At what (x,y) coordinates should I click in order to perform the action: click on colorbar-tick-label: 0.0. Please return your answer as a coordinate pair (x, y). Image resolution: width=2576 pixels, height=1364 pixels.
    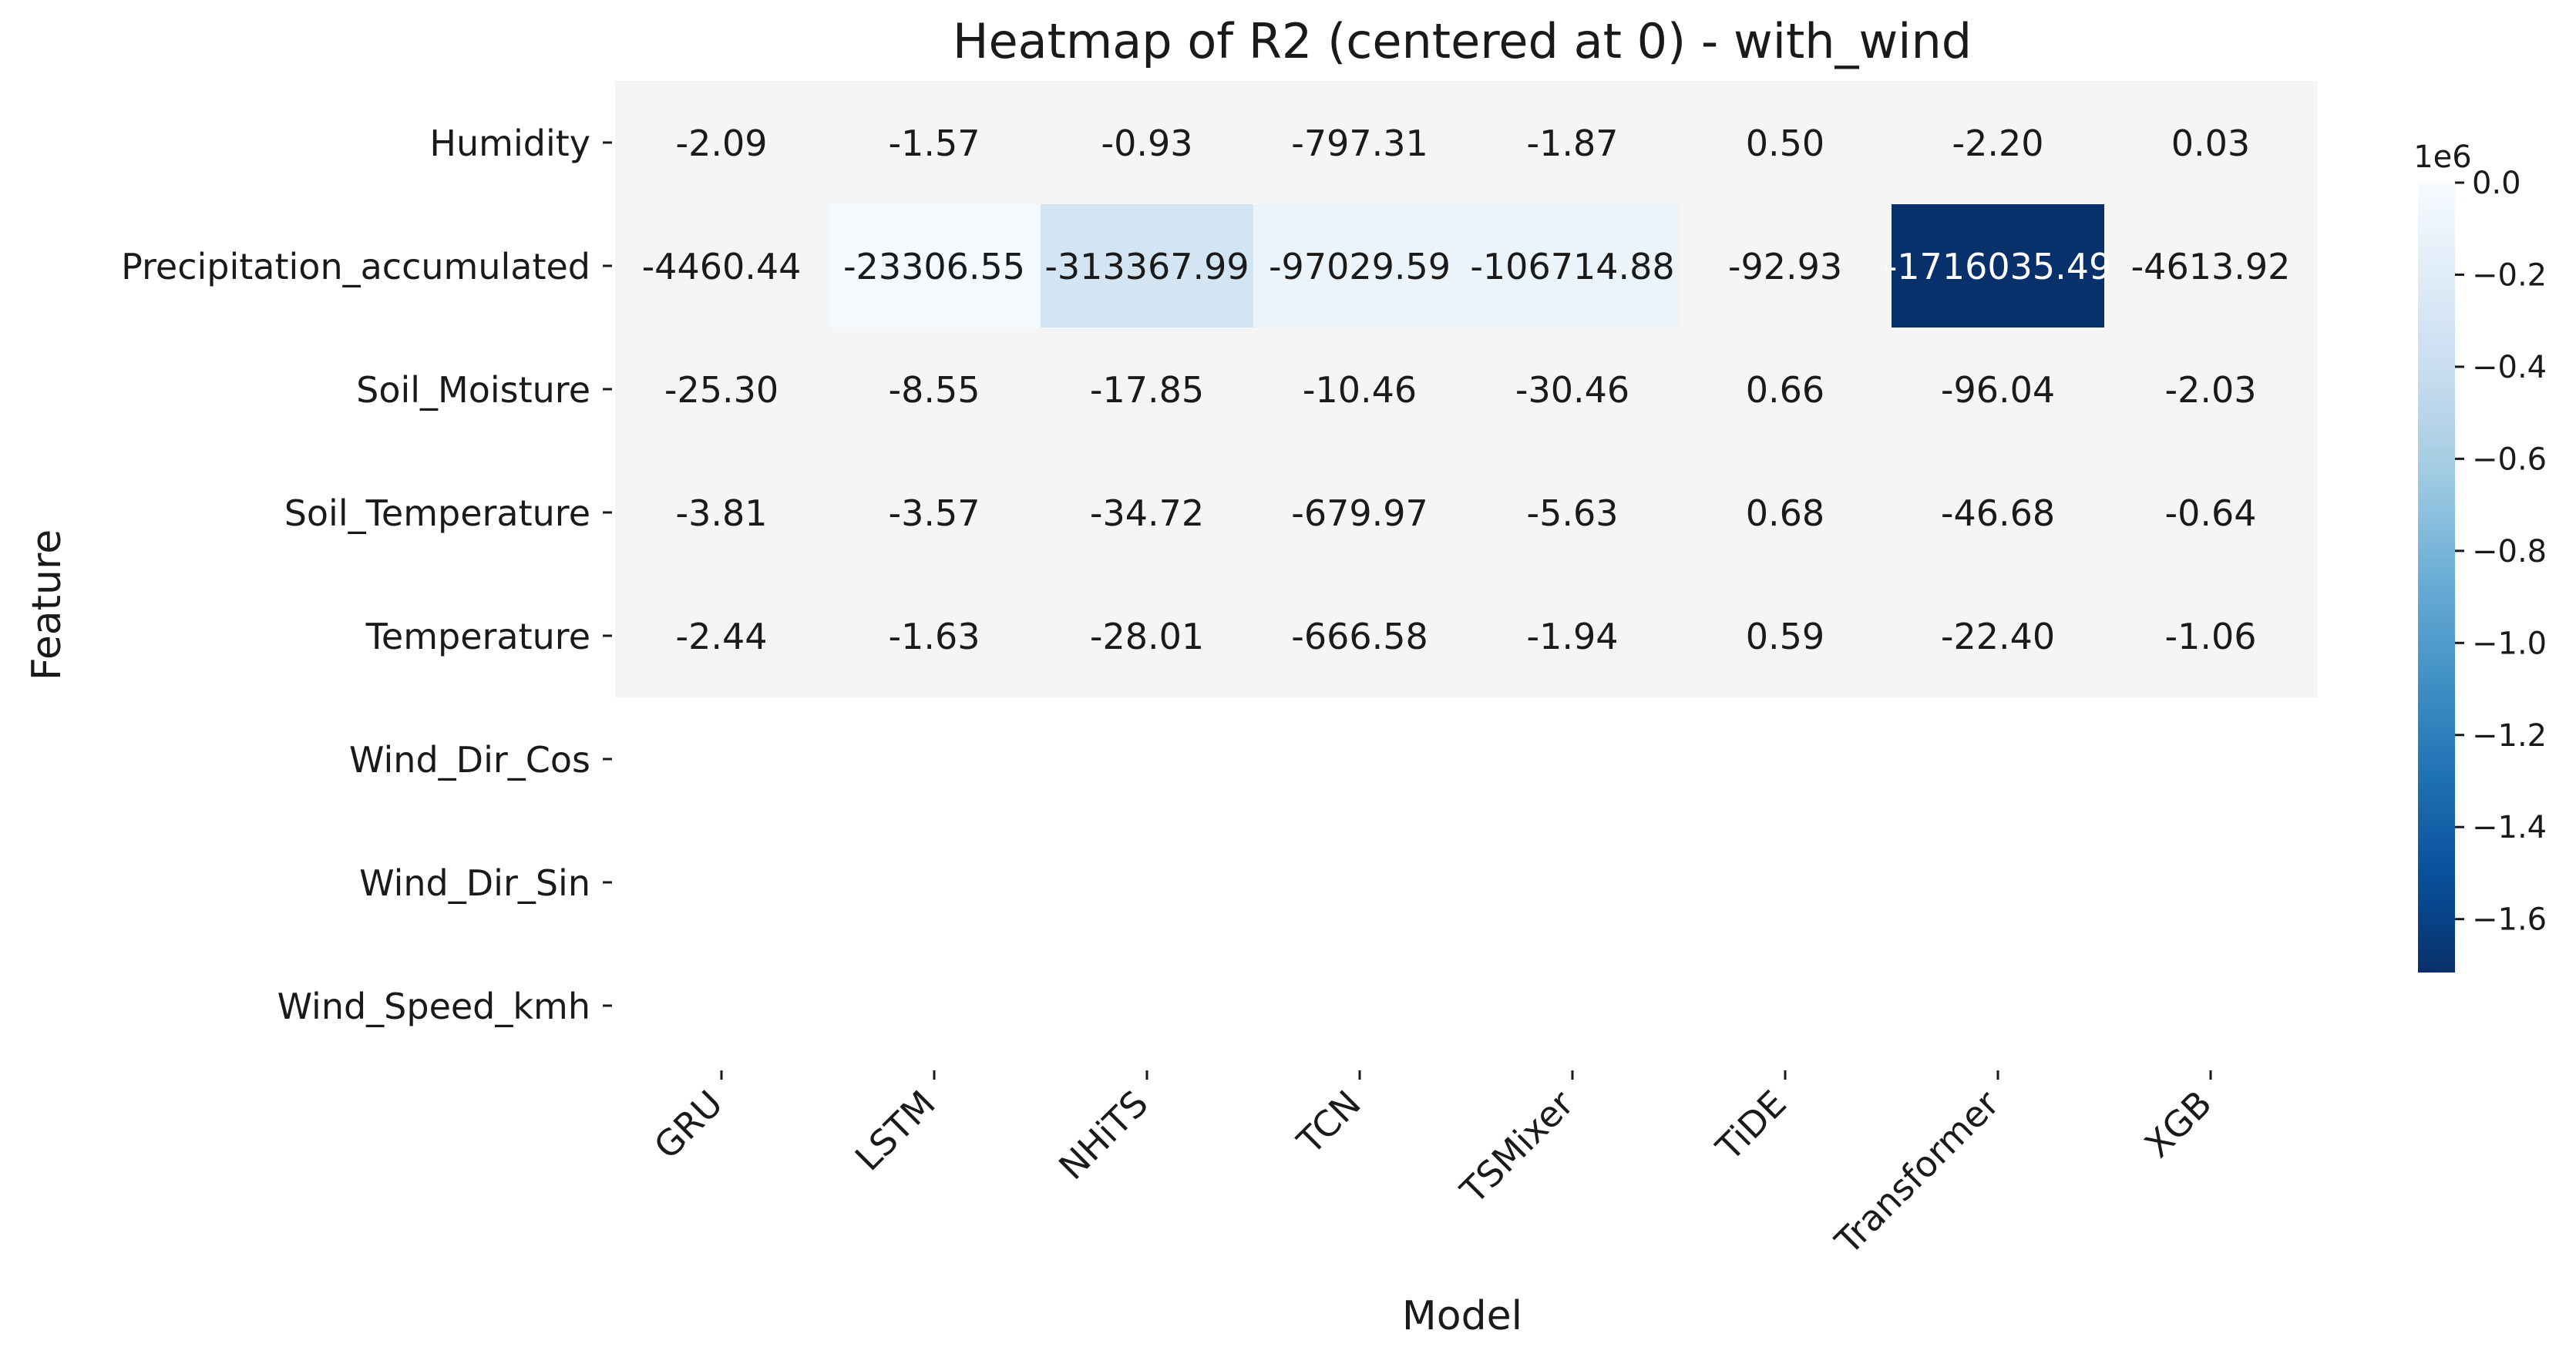
    Looking at the image, I should click on (2496, 183).